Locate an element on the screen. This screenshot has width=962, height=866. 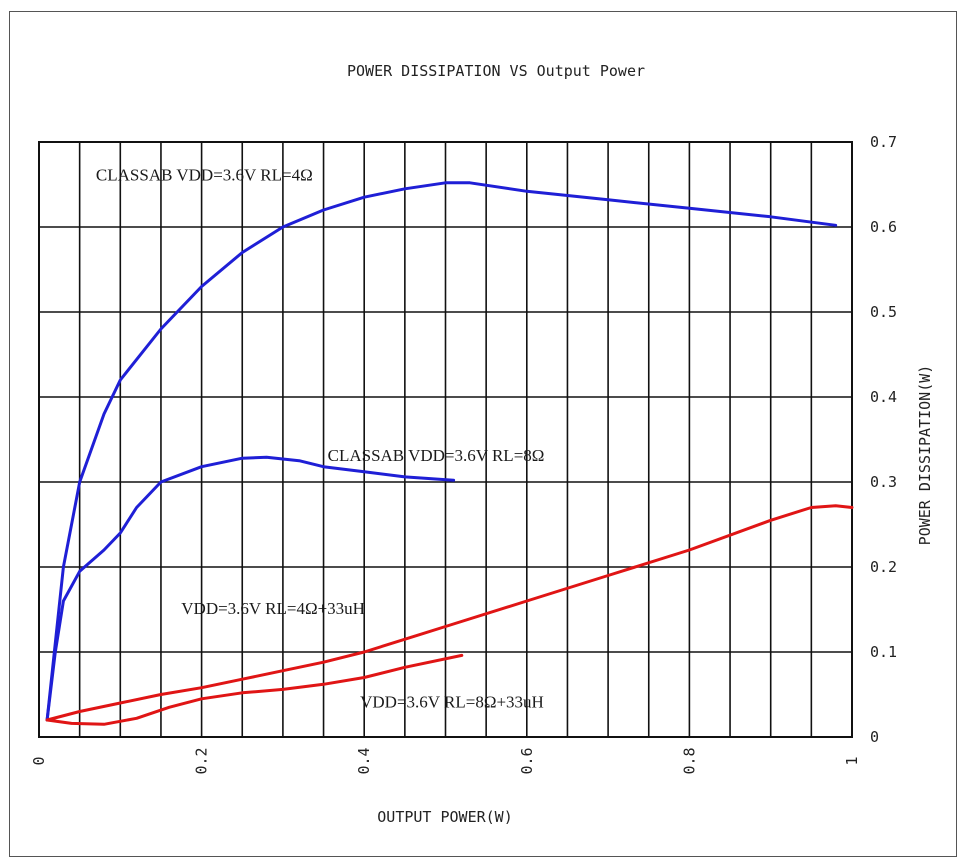
y-tick-label: 0.2 is located at coordinates (883, 567).